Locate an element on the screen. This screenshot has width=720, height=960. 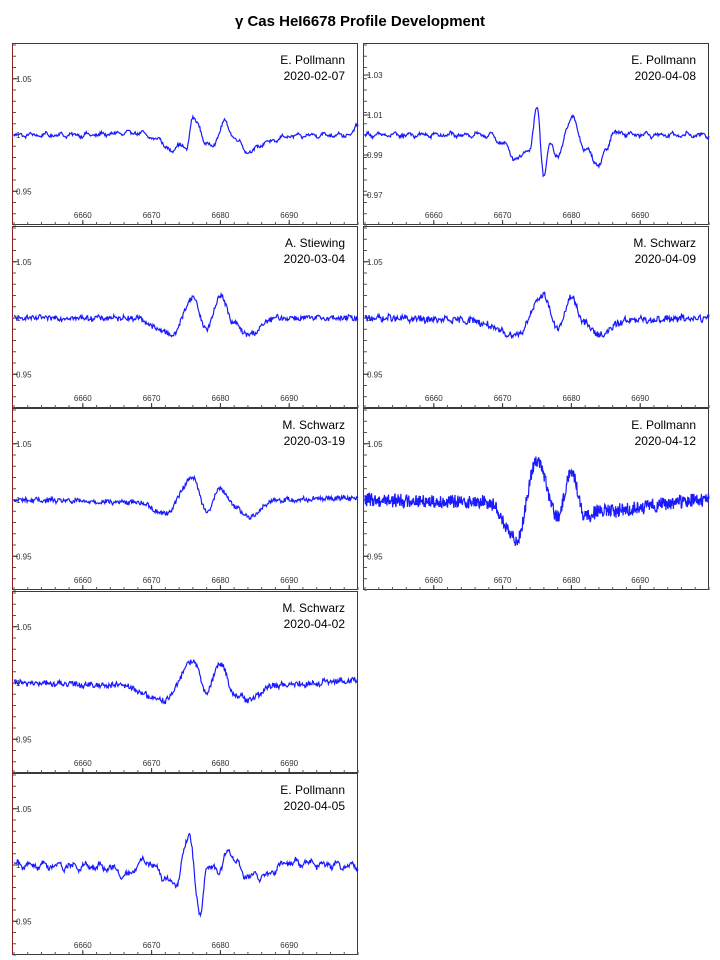
observer-name: A. Stiewing is located at coordinates (314, 243).